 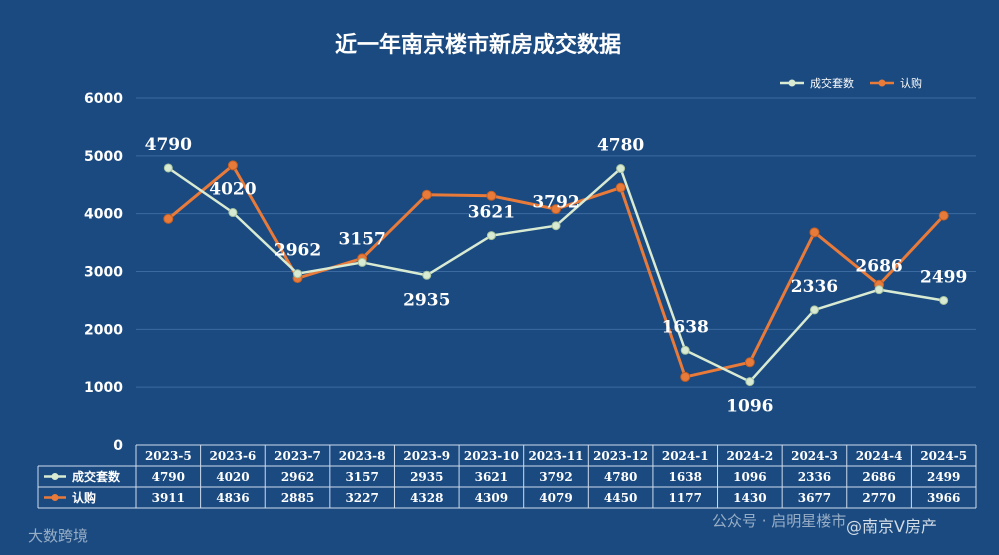 What do you see at coordinates (943, 277) in the screenshot?
I see `data-label-deals: 2499` at bounding box center [943, 277].